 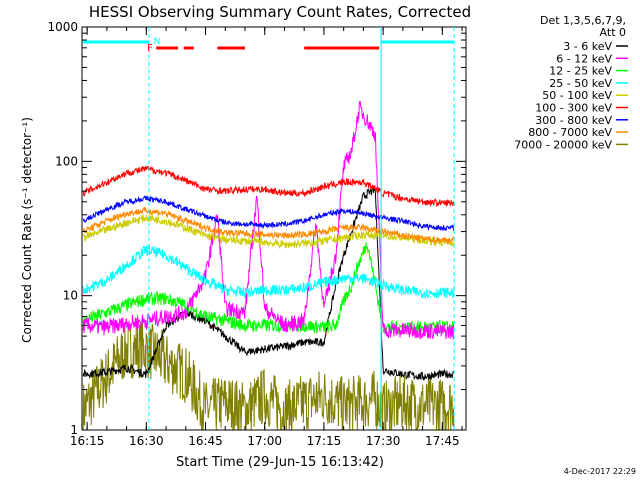 I want to click on x-tick-label: 17:30, so click(x=383, y=441).